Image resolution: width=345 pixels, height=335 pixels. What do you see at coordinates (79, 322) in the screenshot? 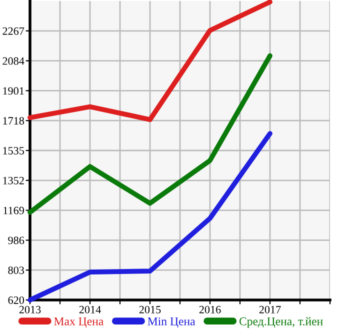
I see `legend-label: Max Цена` at bounding box center [79, 322].